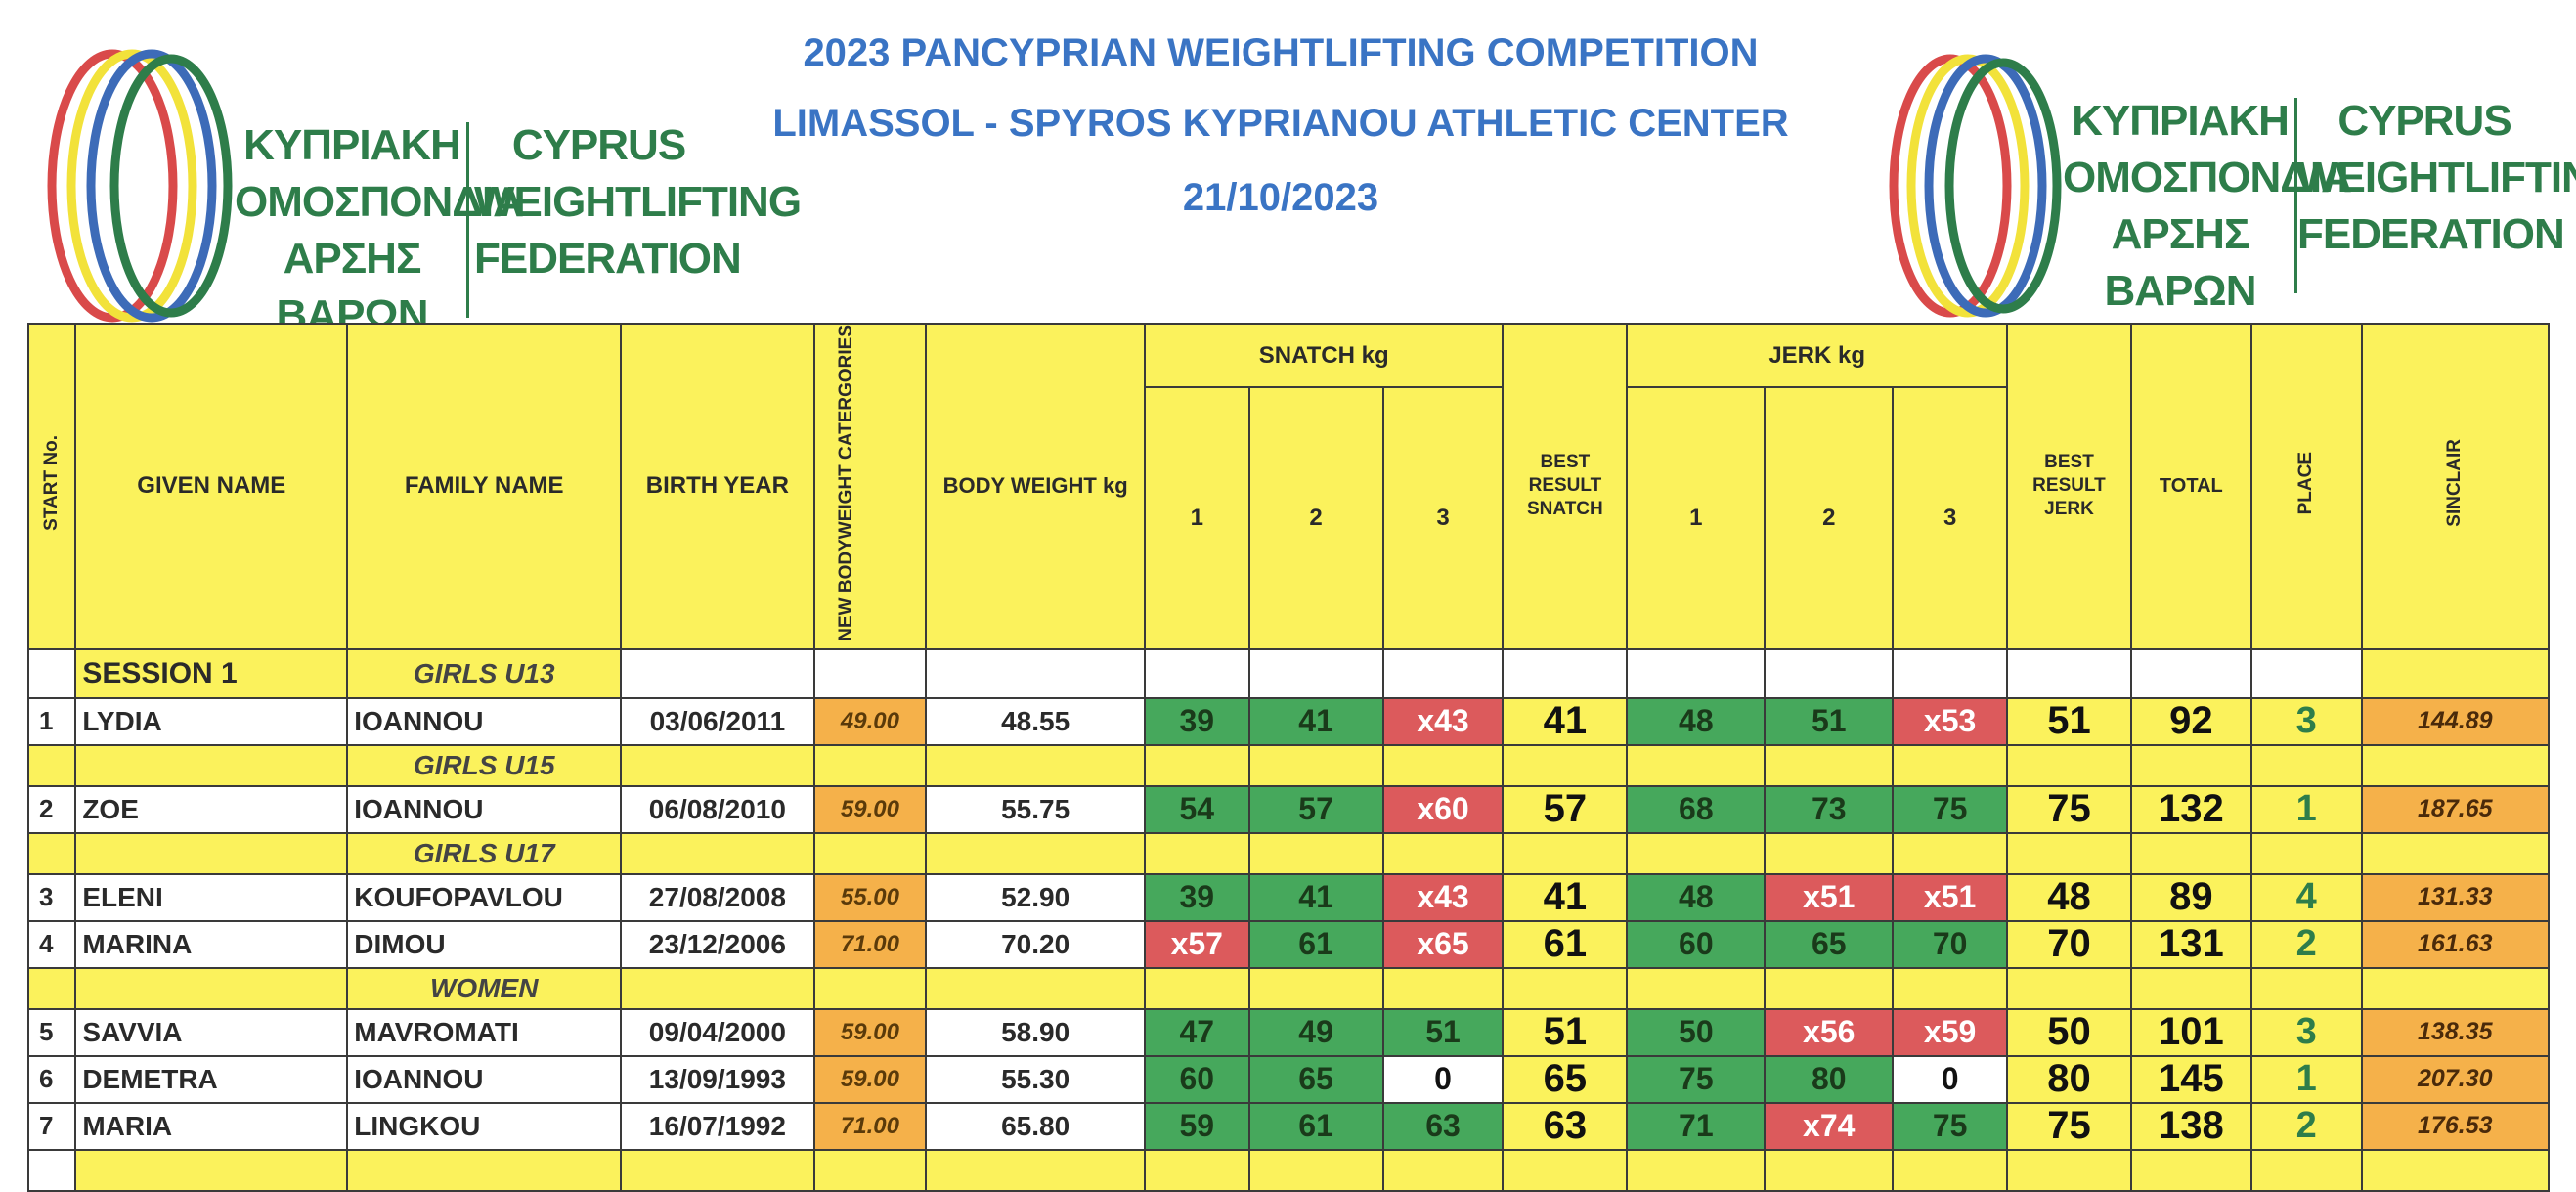 The image size is (2576, 1192). Describe the element at coordinates (1035, 486) in the screenshot. I see `col-body-weight: BODY WEIGHT kg` at that location.